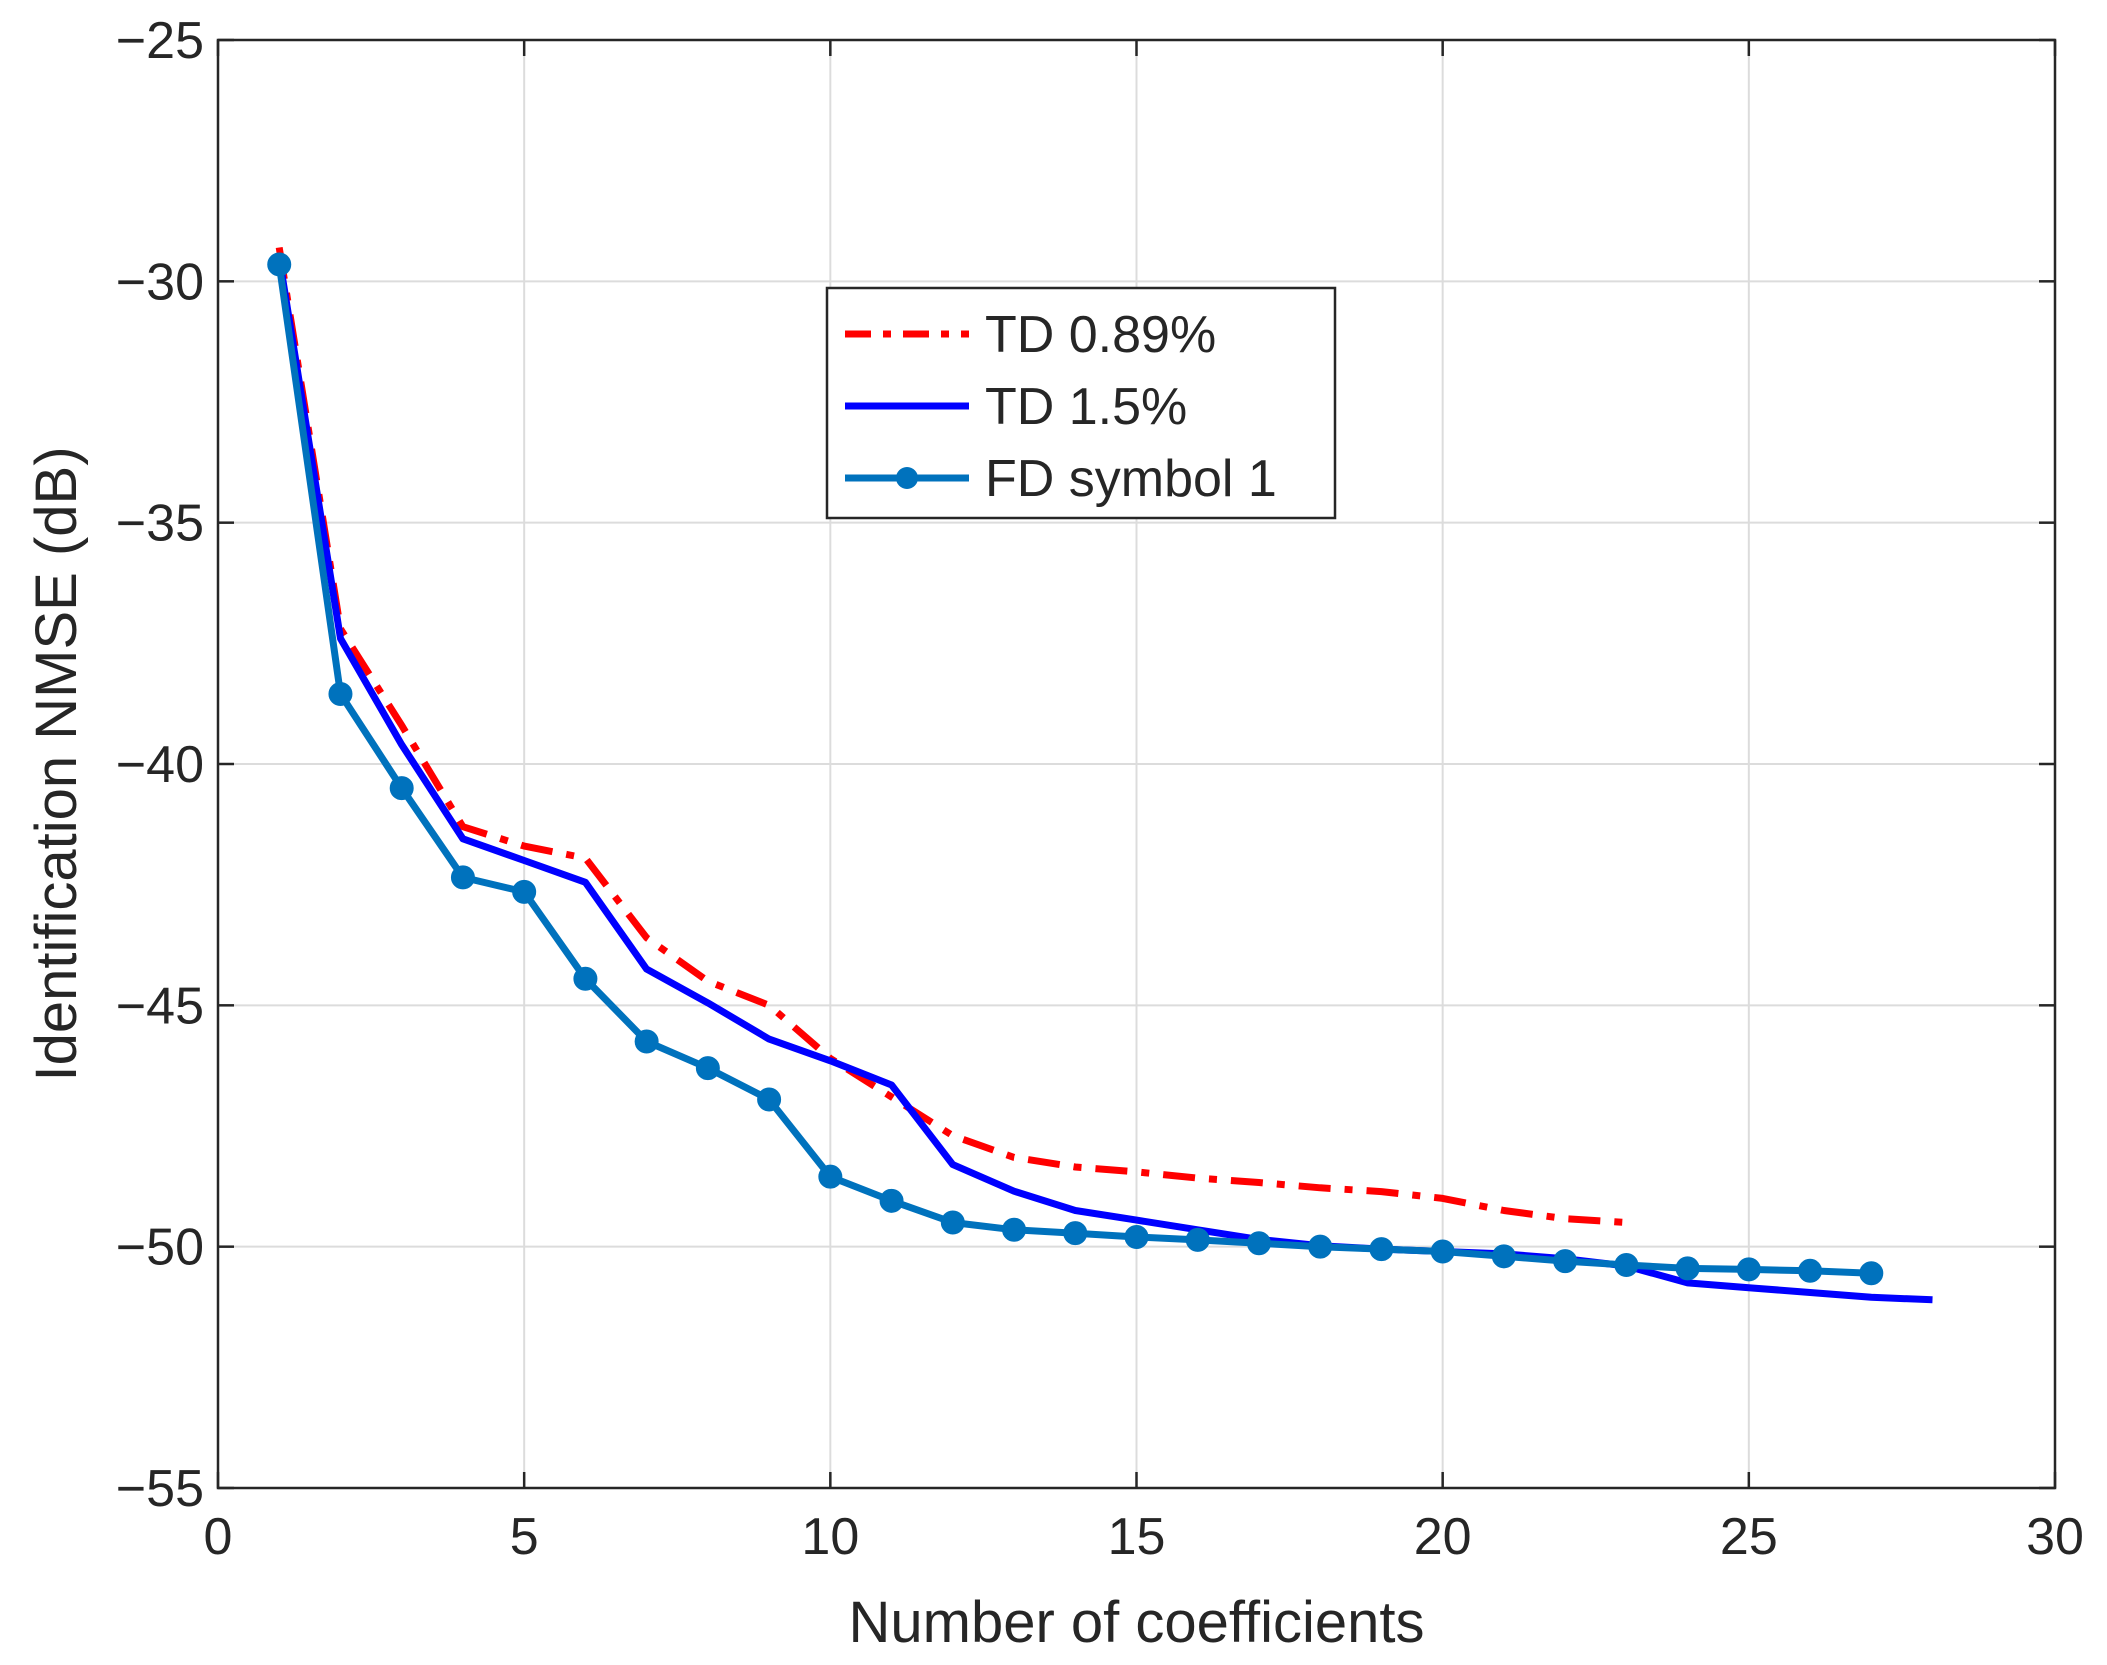 This screenshot has width=2107, height=1665. What do you see at coordinates (1086, 407) in the screenshot?
I see `legend-label: TD 1.5%` at bounding box center [1086, 407].